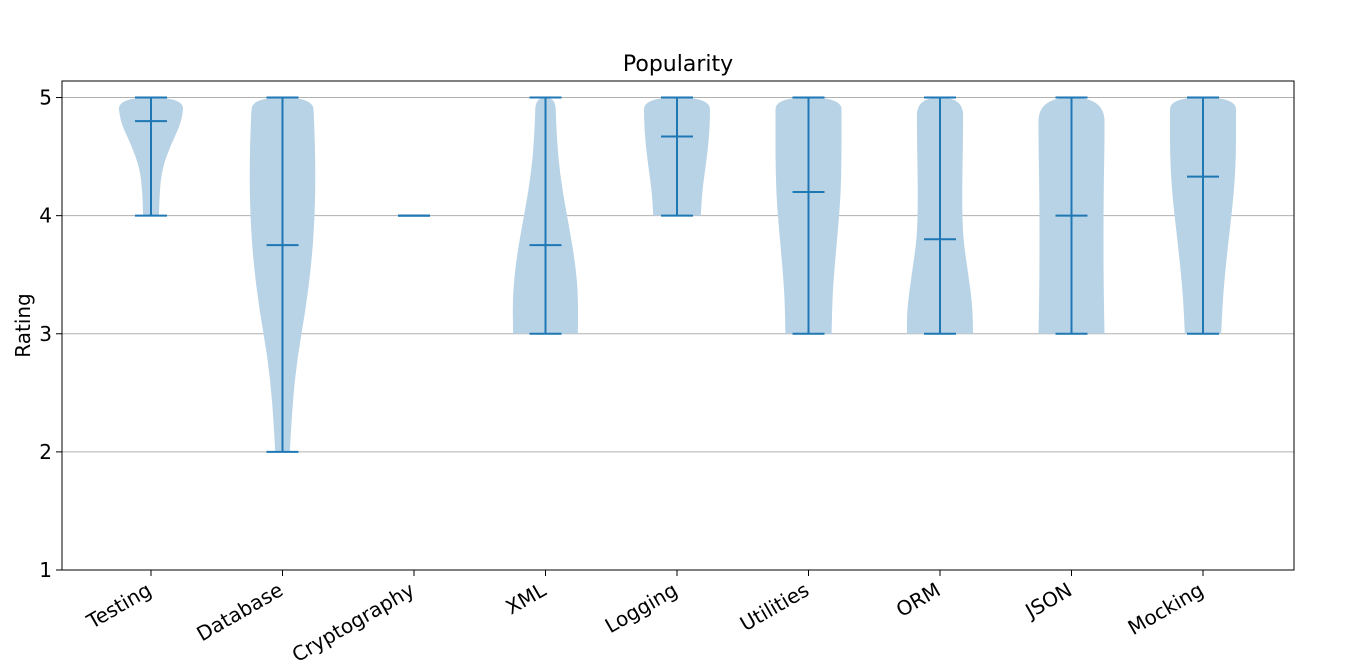  I want to click on x-tick-label: Logging, so click(641, 608).